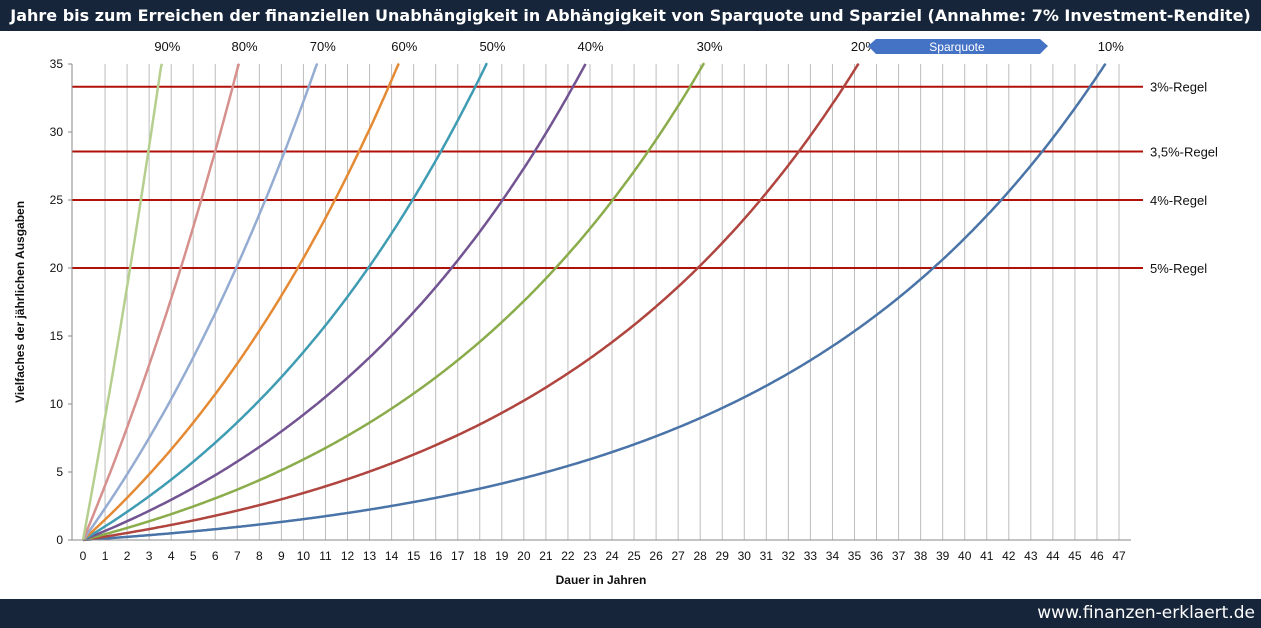 This screenshot has height=628, width=1261. I want to click on y-tick-label: 5, so click(59, 472).